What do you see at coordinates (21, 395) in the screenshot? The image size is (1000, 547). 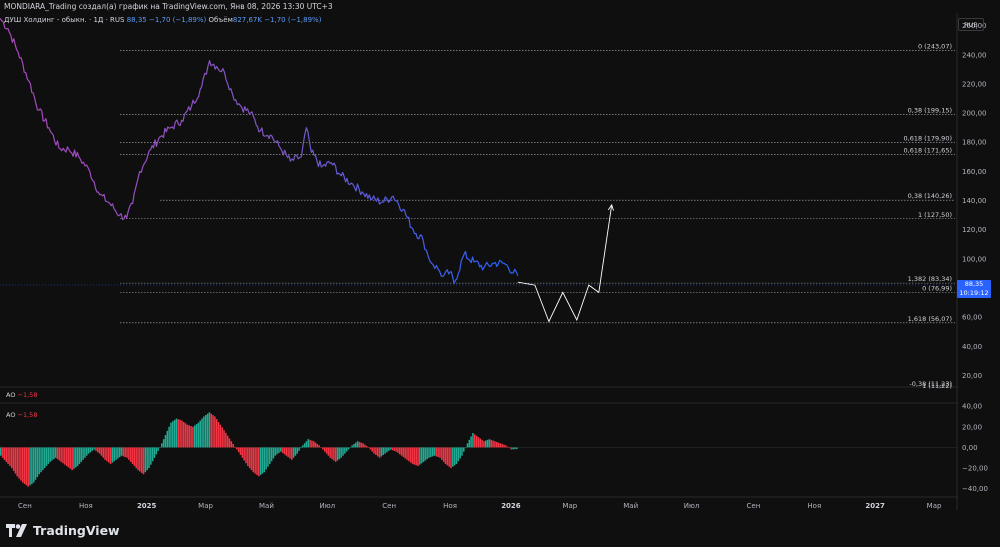 I see `ao-legend: AO −1,58` at bounding box center [21, 395].